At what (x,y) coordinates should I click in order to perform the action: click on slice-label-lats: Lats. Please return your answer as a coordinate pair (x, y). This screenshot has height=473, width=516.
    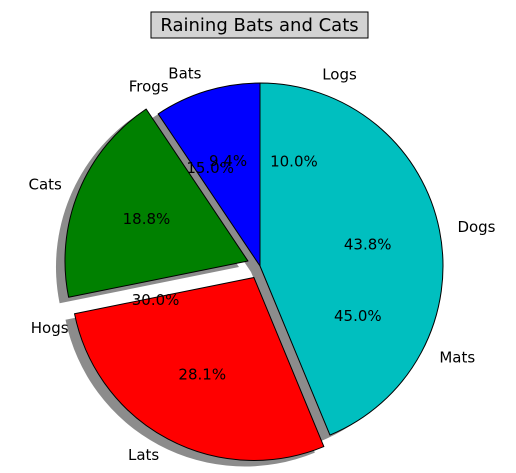
    Looking at the image, I should click on (143, 455).